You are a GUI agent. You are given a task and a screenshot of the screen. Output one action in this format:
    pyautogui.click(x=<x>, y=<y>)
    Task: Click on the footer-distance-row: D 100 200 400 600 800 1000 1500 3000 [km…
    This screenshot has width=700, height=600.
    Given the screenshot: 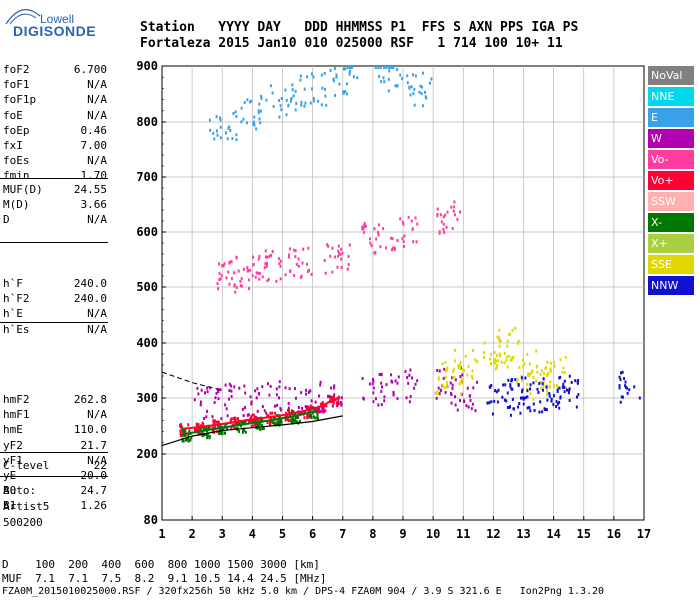 What is the action you would take?
    pyautogui.click(x=161, y=564)
    